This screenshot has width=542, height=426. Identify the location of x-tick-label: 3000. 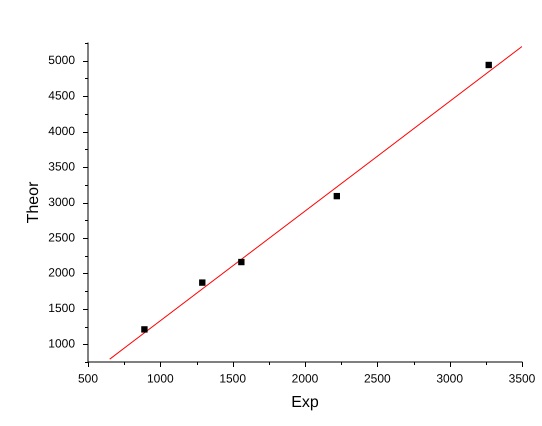
(450, 379).